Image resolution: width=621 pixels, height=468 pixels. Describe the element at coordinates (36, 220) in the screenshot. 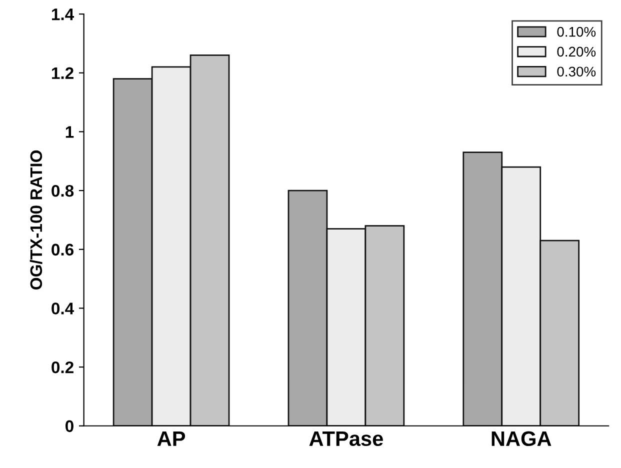

I see `y-axis-title: OG/TX-100 RATIO` at that location.